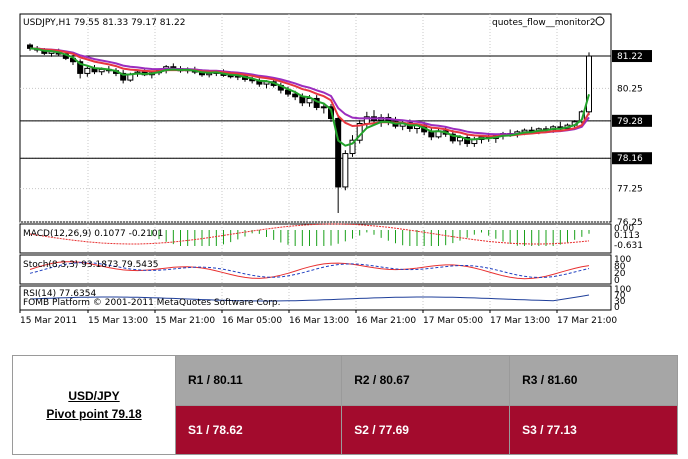 This screenshot has width=688, height=459. What do you see at coordinates (386, 321) in the screenshot?
I see `x-tick-label: 16 Mar 21:00` at bounding box center [386, 321].